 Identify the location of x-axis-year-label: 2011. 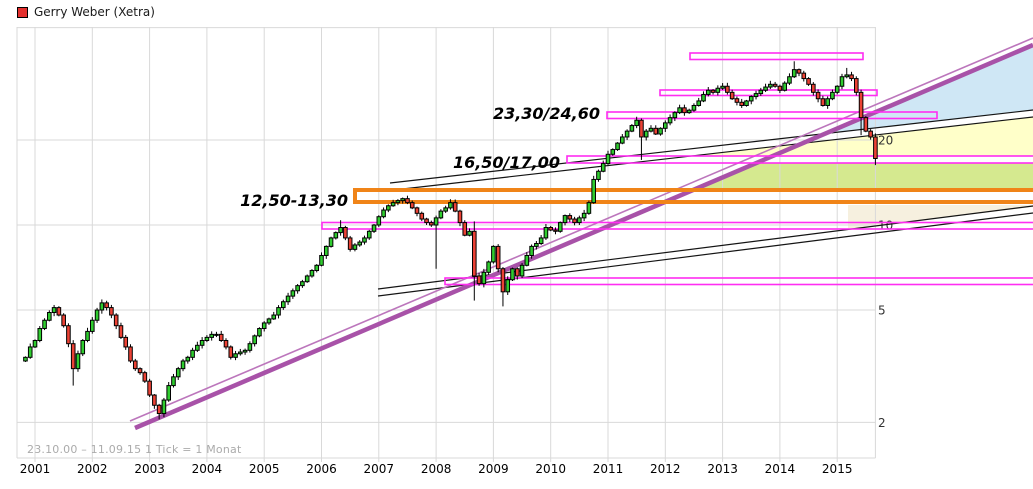
(608, 469).